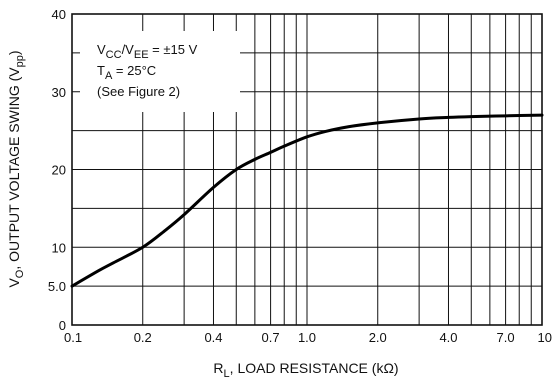 The height and width of the screenshot is (383, 554). I want to click on temperature-note: TA = 25°C, so click(126, 72).